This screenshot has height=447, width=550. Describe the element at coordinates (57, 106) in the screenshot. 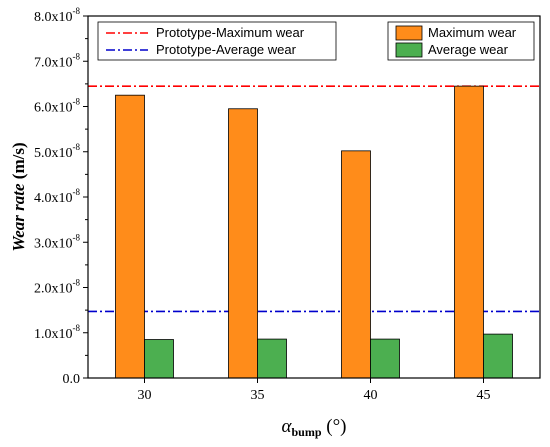

I see `y-tick-label: 6.0x10⁻⁸` at that location.